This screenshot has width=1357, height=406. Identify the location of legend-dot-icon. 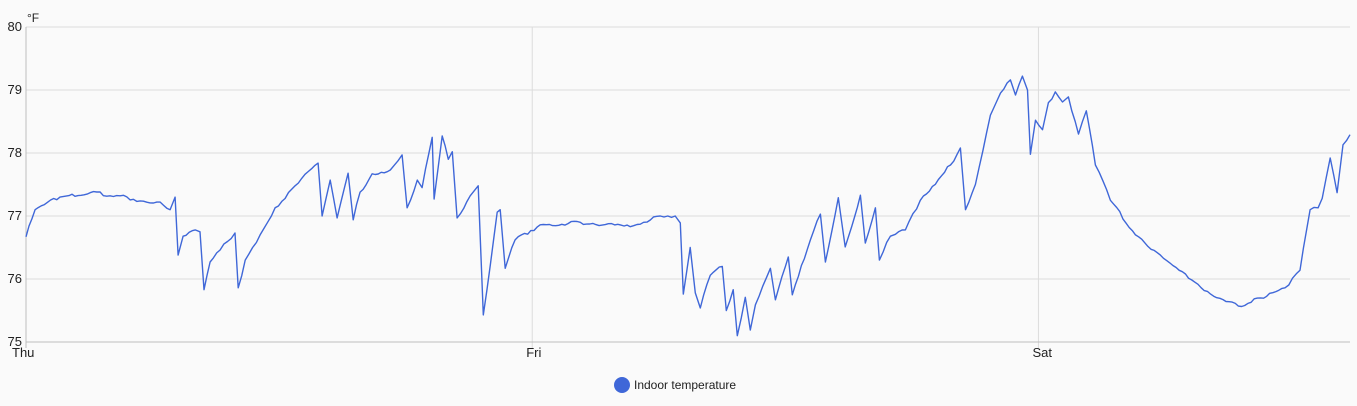
(622, 385).